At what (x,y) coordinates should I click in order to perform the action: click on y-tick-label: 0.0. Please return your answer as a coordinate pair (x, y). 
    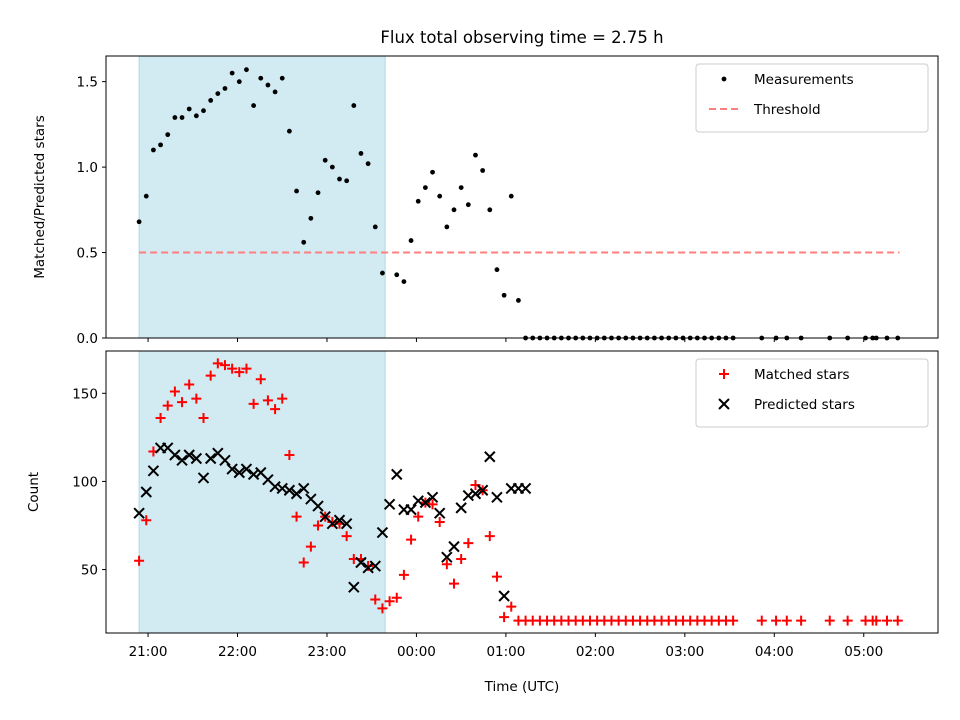
    Looking at the image, I should click on (87, 339).